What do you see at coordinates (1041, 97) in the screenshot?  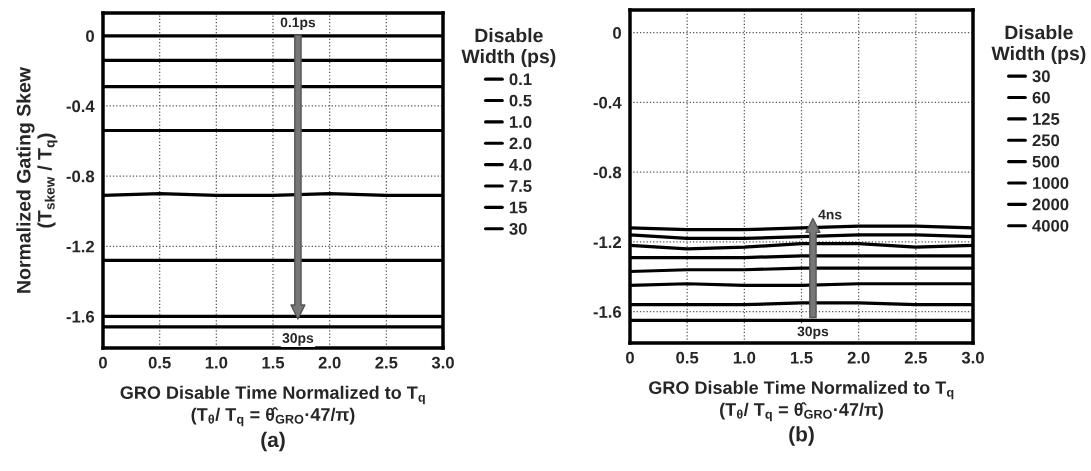 I see `legend-label: 60` at bounding box center [1041, 97].